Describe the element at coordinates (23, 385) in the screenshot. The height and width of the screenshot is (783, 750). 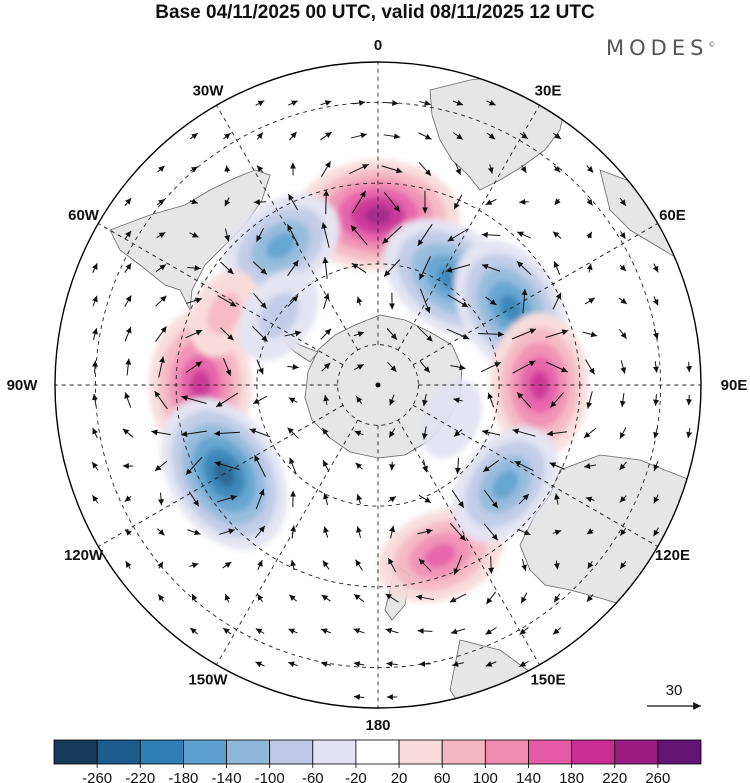
I see `longitude-label: 90W` at that location.